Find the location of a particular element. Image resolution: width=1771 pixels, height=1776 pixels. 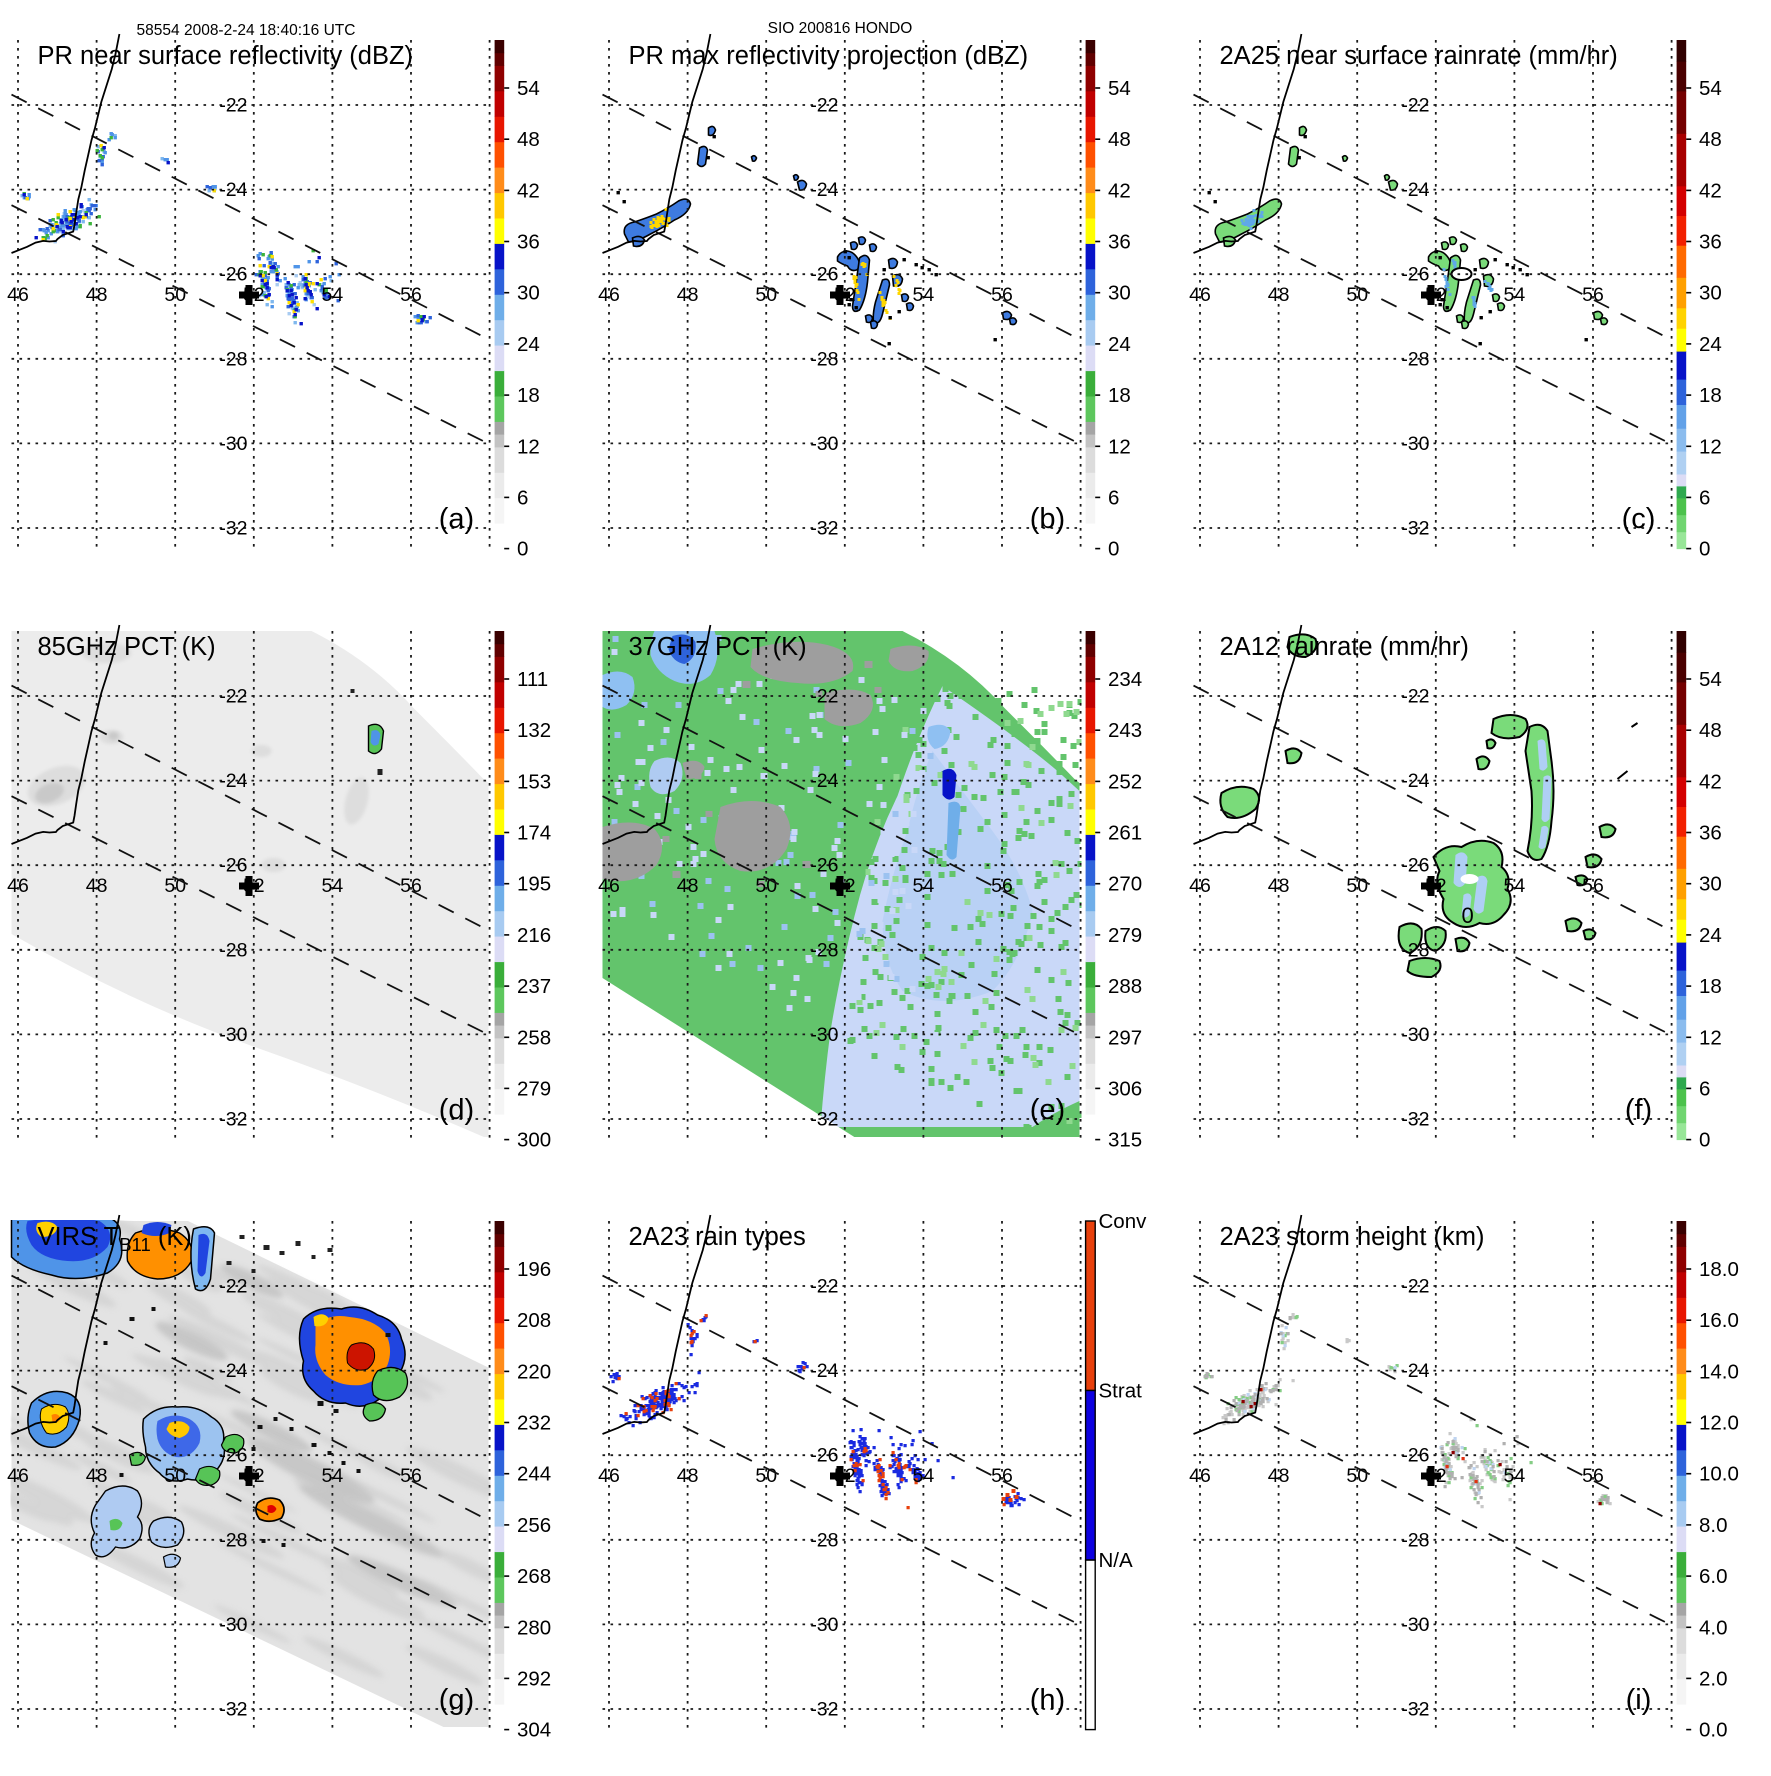

svg-text: Conv is located at coordinates (1123, 1221).